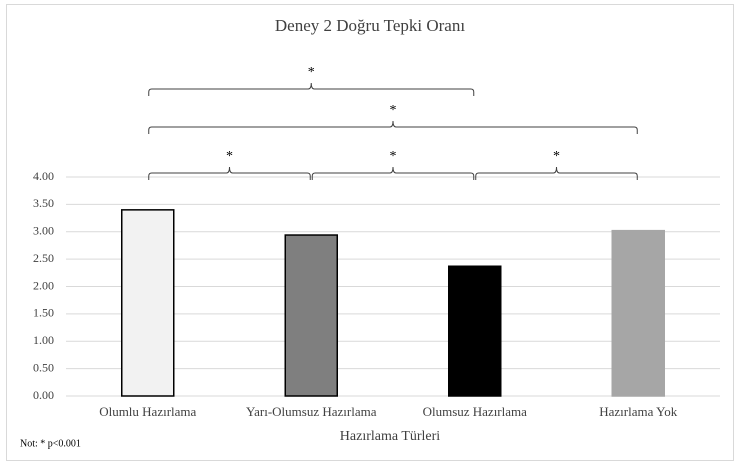 Image resolution: width=740 pixels, height=468 pixels. I want to click on y-tick-label: 1.00, so click(43, 340).